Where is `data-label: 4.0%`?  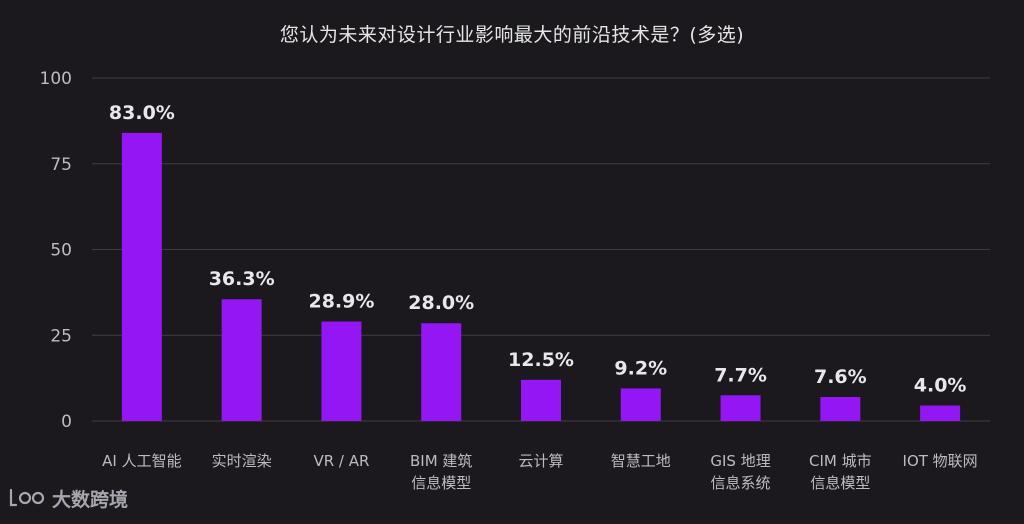
data-label: 4.0% is located at coordinates (940, 386).